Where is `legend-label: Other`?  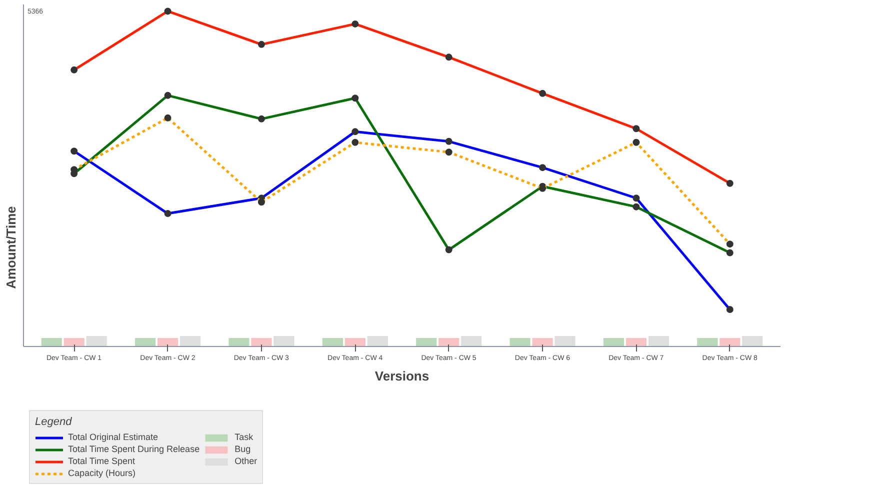
legend-label: Other is located at coordinates (246, 461).